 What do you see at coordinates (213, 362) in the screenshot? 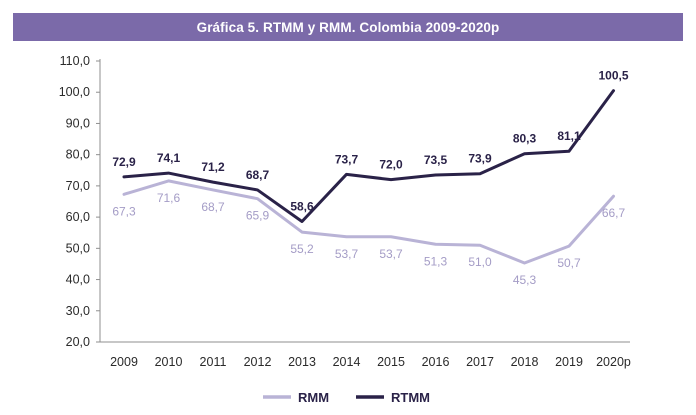
I see `x-tick-label: 2011` at bounding box center [213, 362].